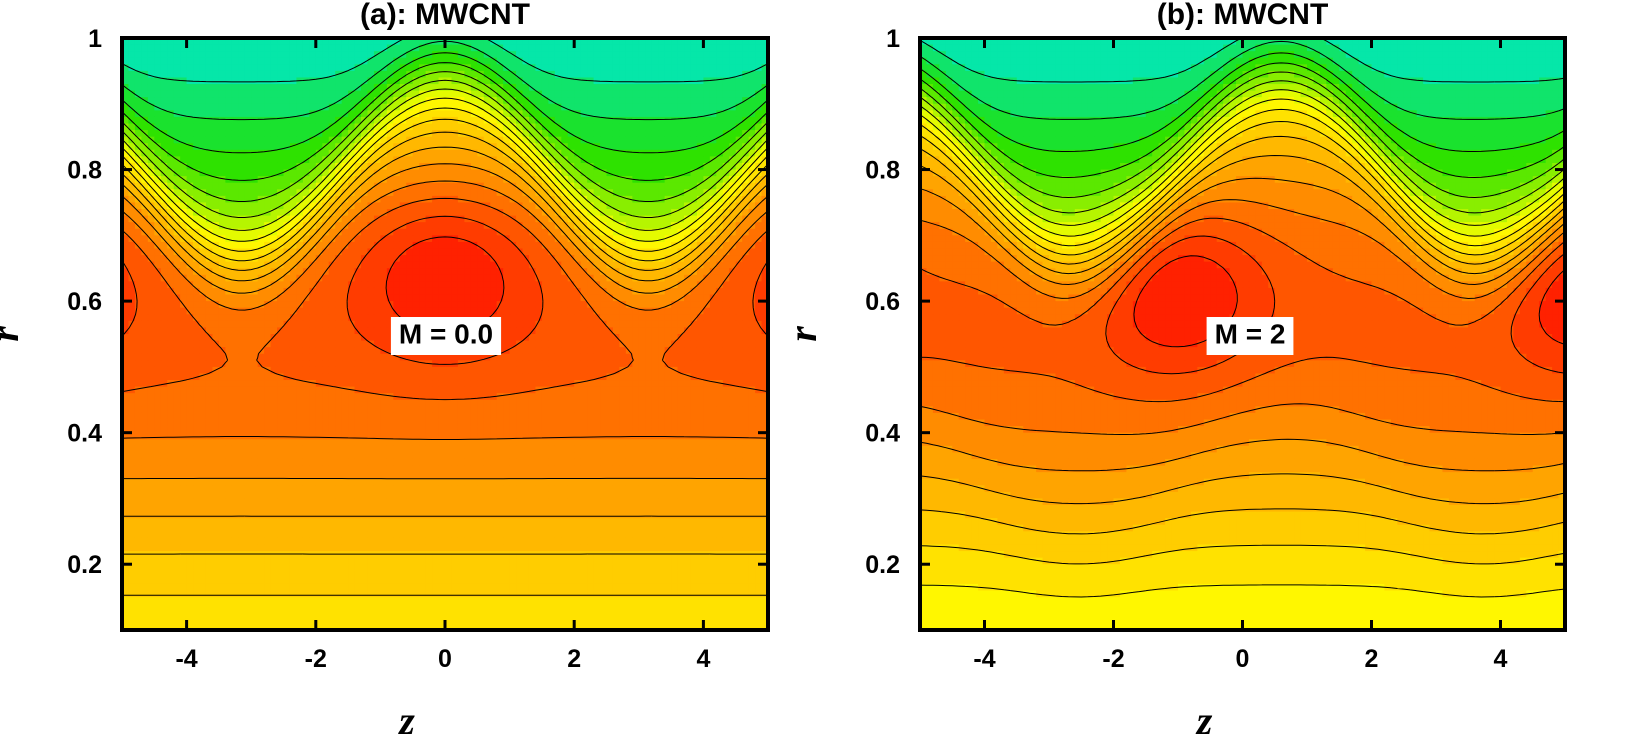 The width and height of the screenshot is (1638, 754). I want to click on chart-title: (a): MWCNT, so click(445, 15).